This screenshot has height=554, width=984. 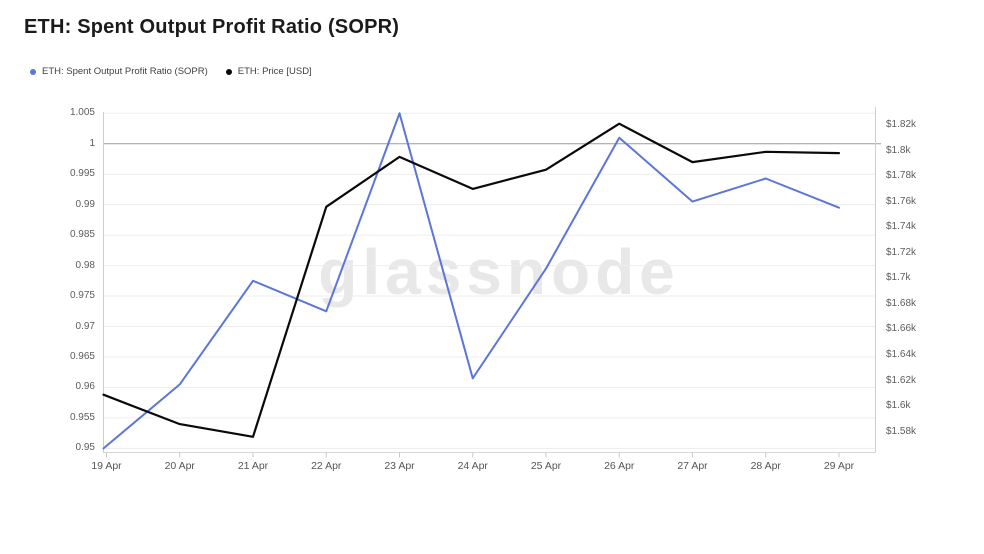 I want to click on legend-item-price: ETH: Price [USD], so click(x=268, y=71).